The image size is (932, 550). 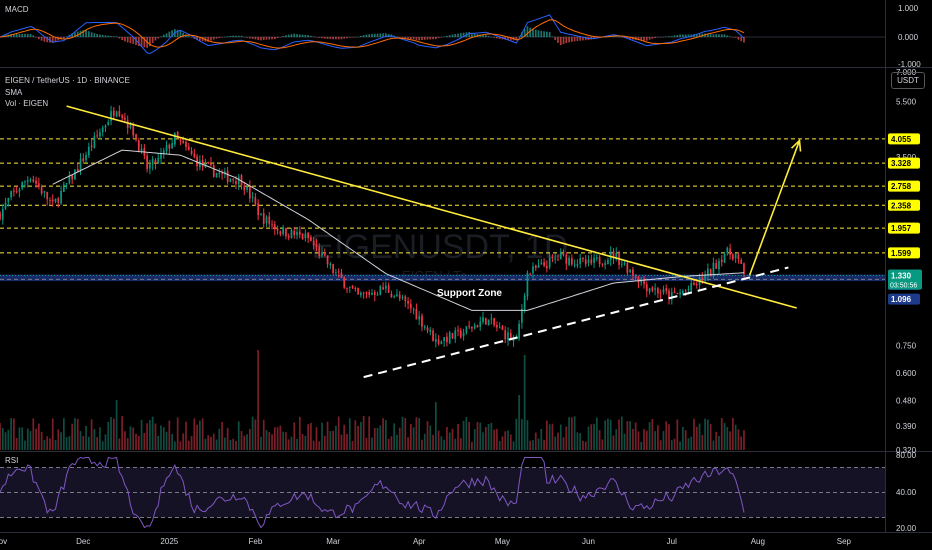 What do you see at coordinates (901, 163) in the screenshot?
I see `level-1-tag-label: 3.328` at bounding box center [901, 163].